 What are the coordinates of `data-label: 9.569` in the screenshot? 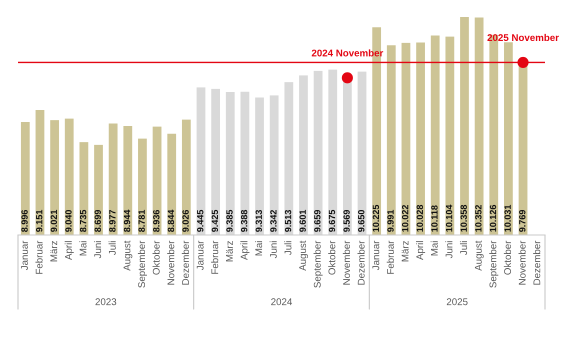 It's located at (346, 221).